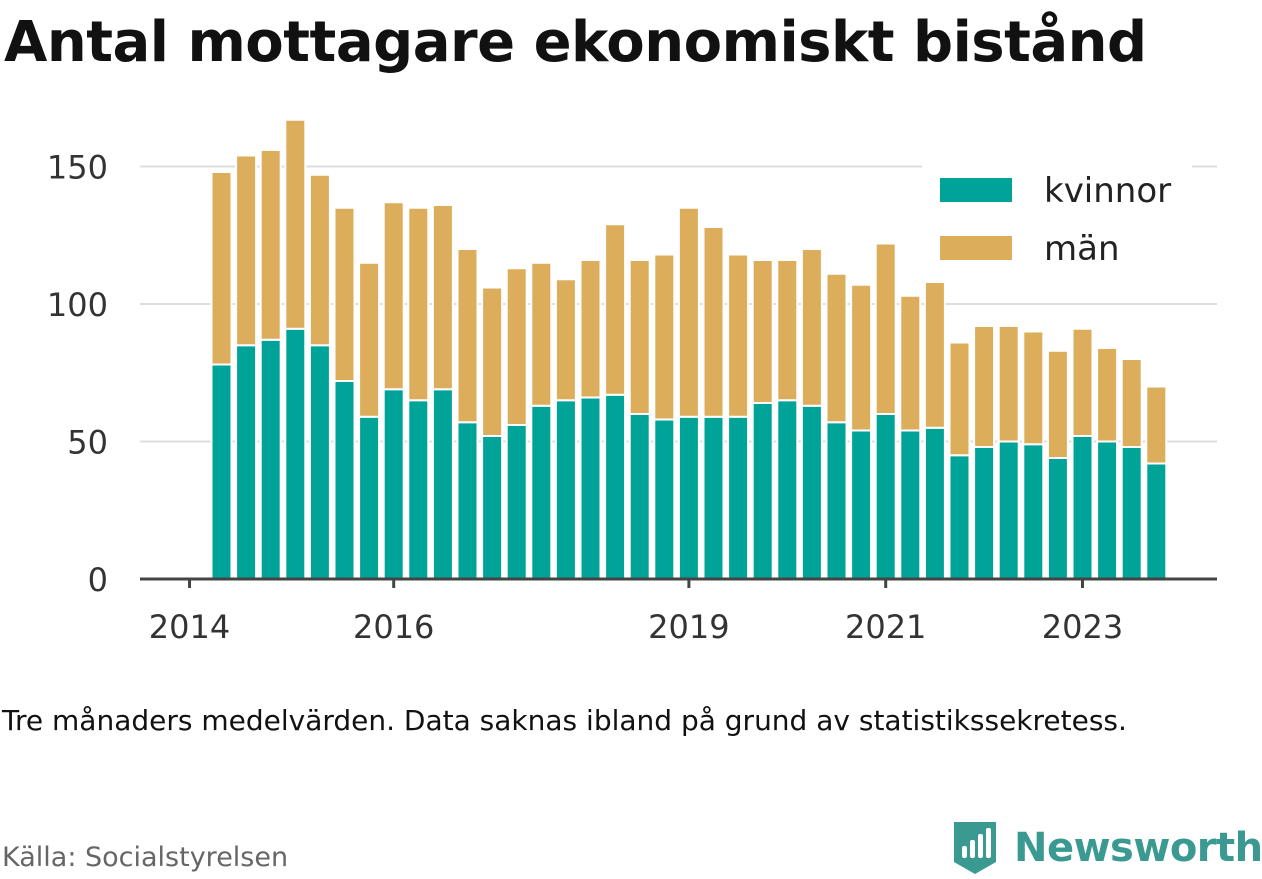 Image resolution: width=1262 pixels, height=879 pixels. Describe the element at coordinates (1082, 627) in the screenshot. I see `x-tick-label: 2023` at that location.